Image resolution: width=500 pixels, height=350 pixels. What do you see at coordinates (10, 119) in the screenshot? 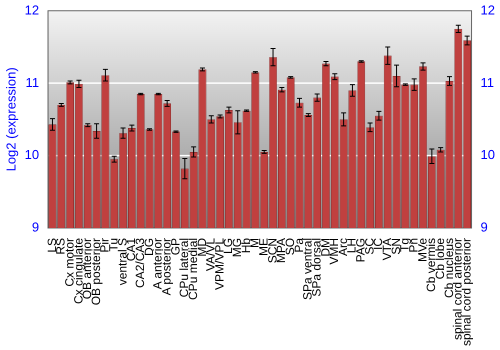
I see `y-axis-title: Log2 (expression)` at bounding box center [10, 119].